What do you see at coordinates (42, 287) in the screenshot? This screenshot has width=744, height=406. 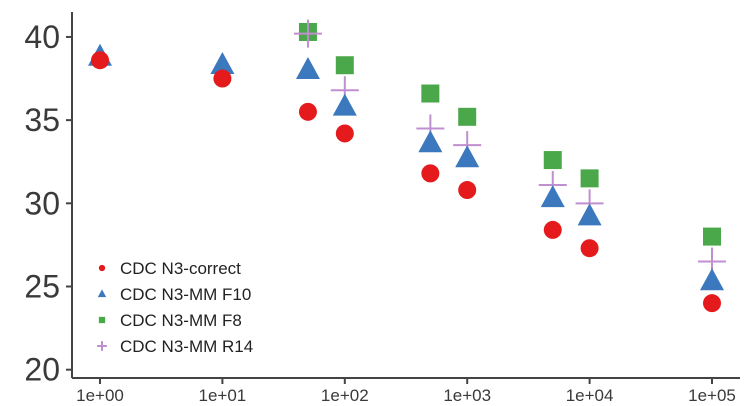 I see `y-tick-label: 25` at bounding box center [42, 287].